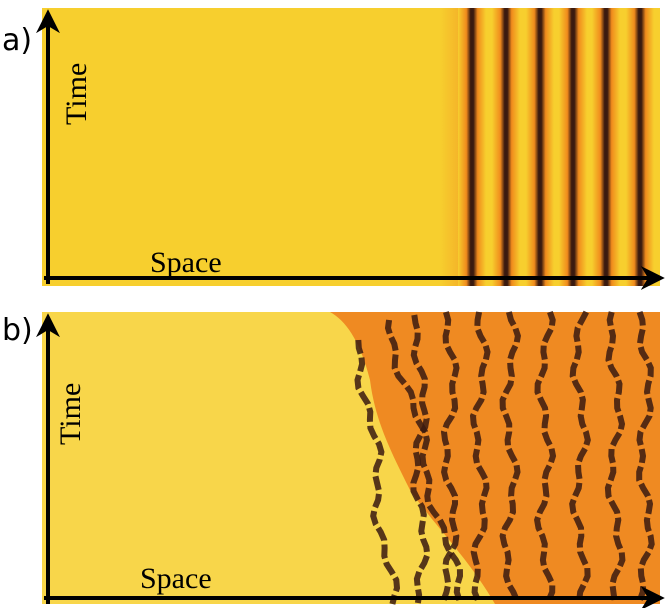 The height and width of the screenshot is (608, 665). I want to click on stripes, so click(556, 147).